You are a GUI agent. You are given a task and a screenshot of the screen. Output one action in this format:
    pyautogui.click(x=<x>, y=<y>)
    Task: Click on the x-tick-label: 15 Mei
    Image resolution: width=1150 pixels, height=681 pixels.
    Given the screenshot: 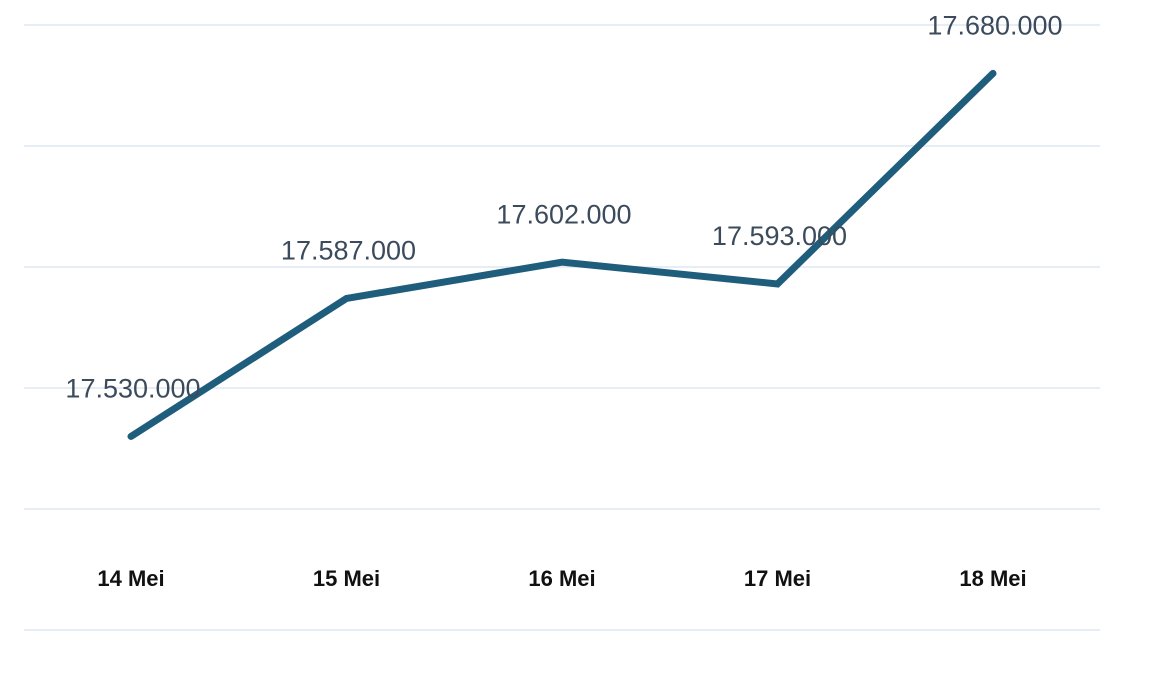 What is the action you would take?
    pyautogui.click(x=346, y=578)
    